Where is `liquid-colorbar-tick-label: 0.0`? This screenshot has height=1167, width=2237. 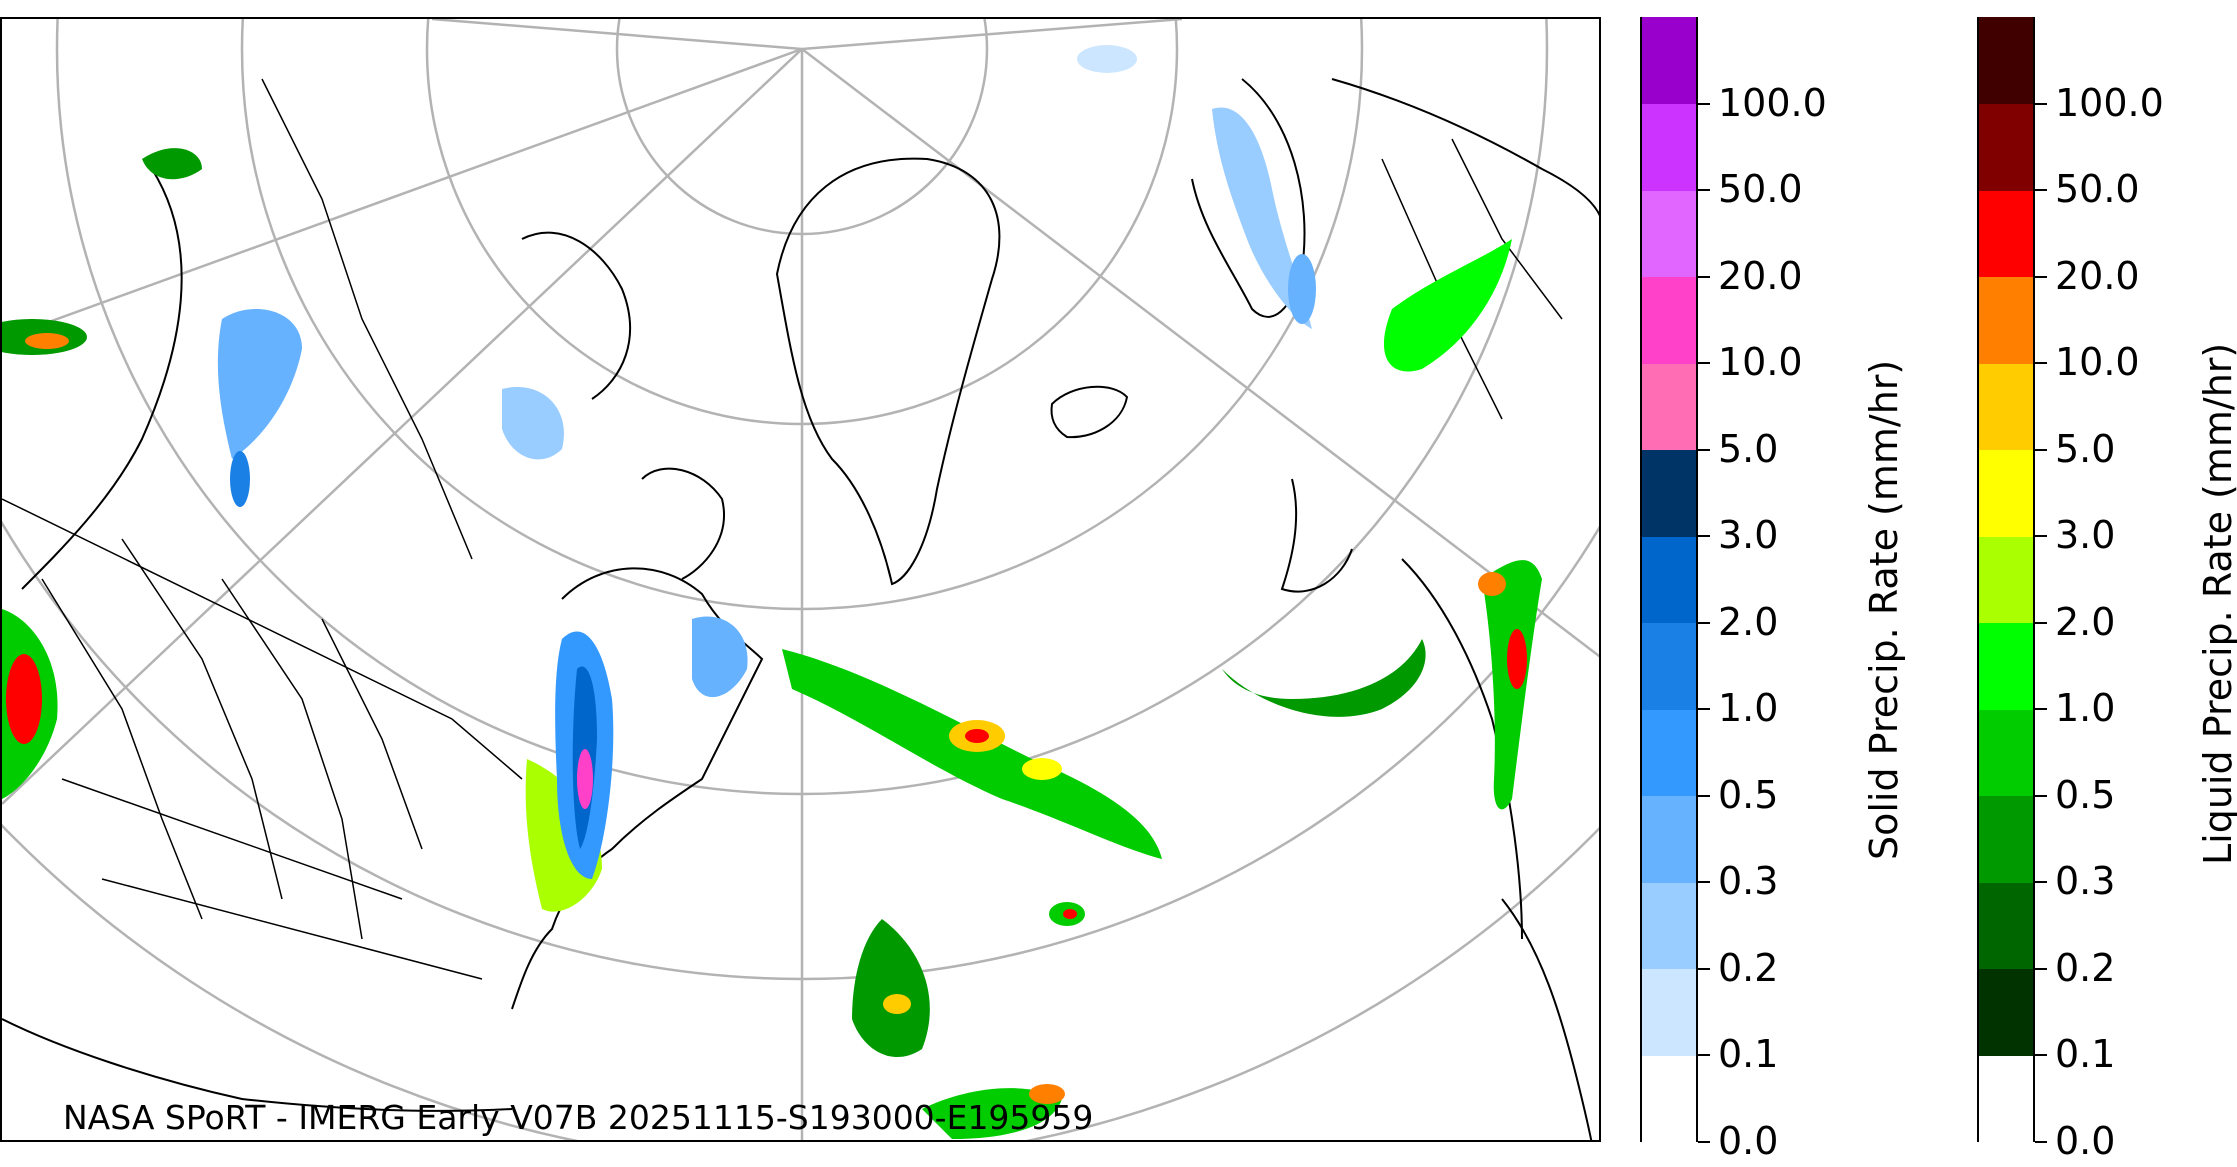 liquid-colorbar-tick-label: 0.0 is located at coordinates (2085, 1141).